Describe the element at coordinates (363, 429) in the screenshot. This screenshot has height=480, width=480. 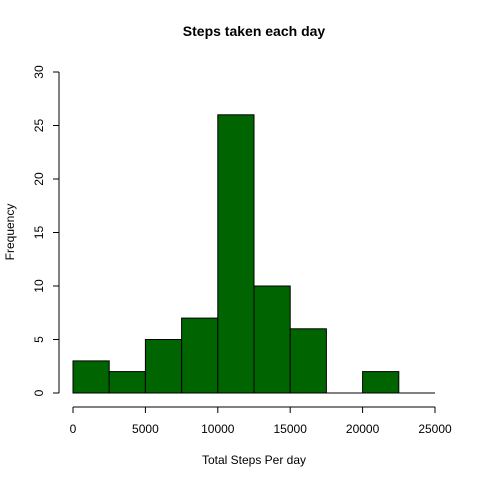
I see `x-tick-label-4: 20000` at that location.